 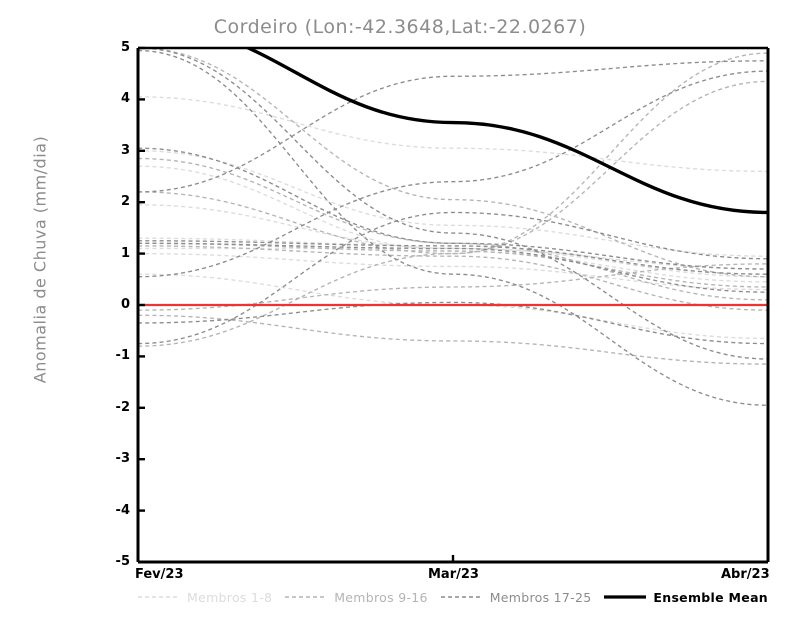 What do you see at coordinates (230, 597) in the screenshot?
I see `legend-label: Membros 1-8` at bounding box center [230, 597].